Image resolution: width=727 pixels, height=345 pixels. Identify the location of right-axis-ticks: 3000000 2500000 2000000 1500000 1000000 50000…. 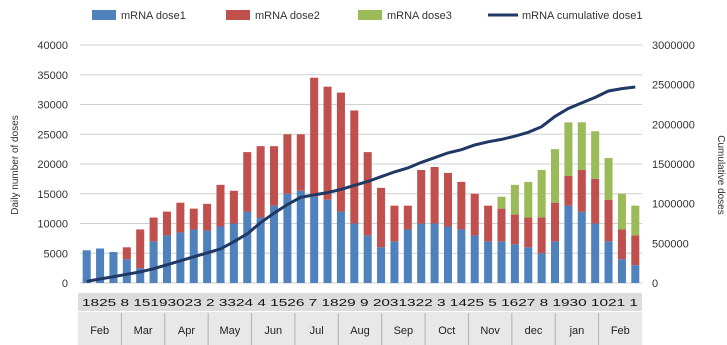
(673, 165).